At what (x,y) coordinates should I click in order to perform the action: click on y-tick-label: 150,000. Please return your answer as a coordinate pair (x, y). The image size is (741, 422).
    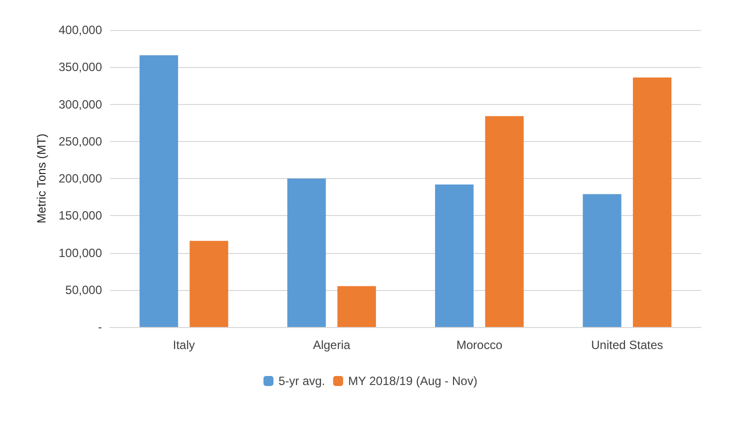
    Looking at the image, I should click on (80, 215).